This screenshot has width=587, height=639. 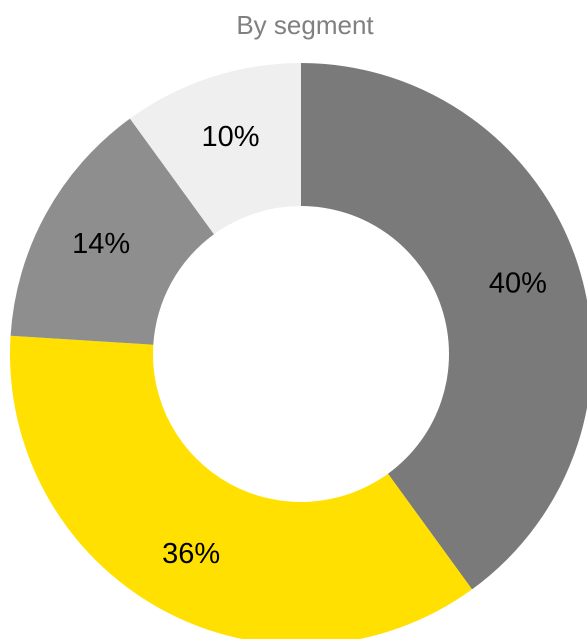 What do you see at coordinates (305, 25) in the screenshot?
I see `chart-title: By segment` at bounding box center [305, 25].